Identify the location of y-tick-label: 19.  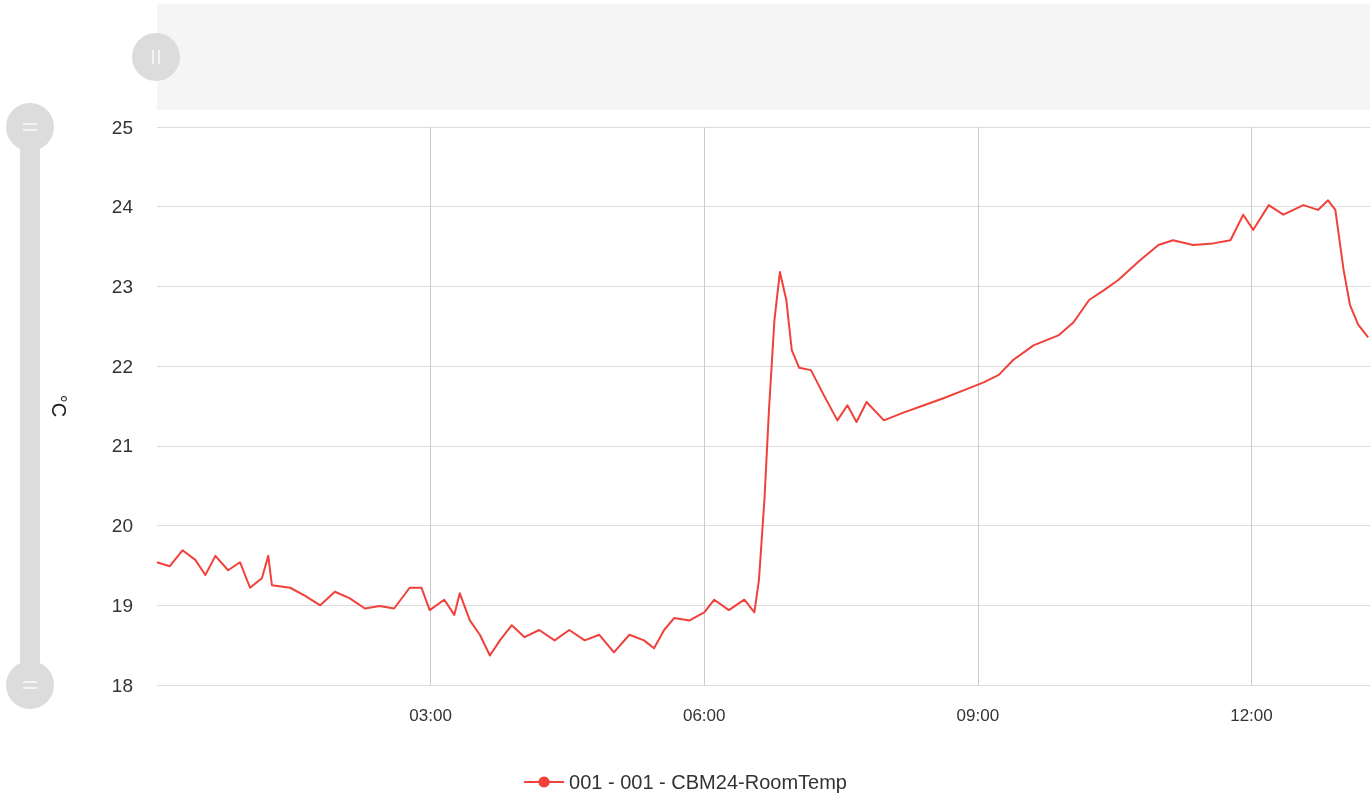
(122, 605).